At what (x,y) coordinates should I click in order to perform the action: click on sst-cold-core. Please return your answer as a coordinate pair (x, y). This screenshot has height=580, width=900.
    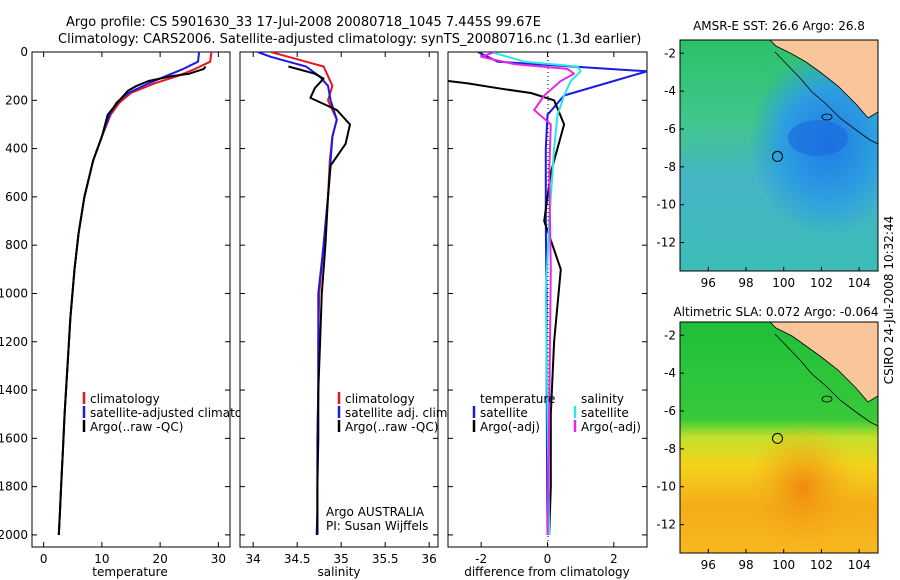
    Looking at the image, I should click on (818, 138).